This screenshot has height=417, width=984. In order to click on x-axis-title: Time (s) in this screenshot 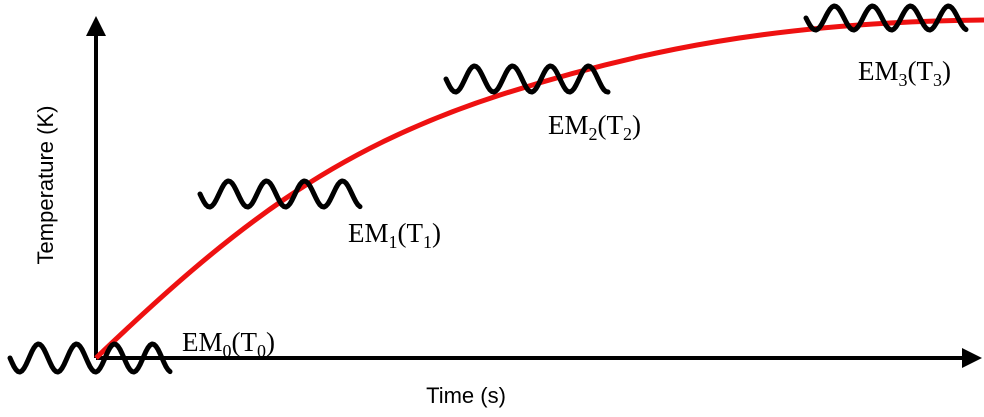, I will do `click(466, 395)`.